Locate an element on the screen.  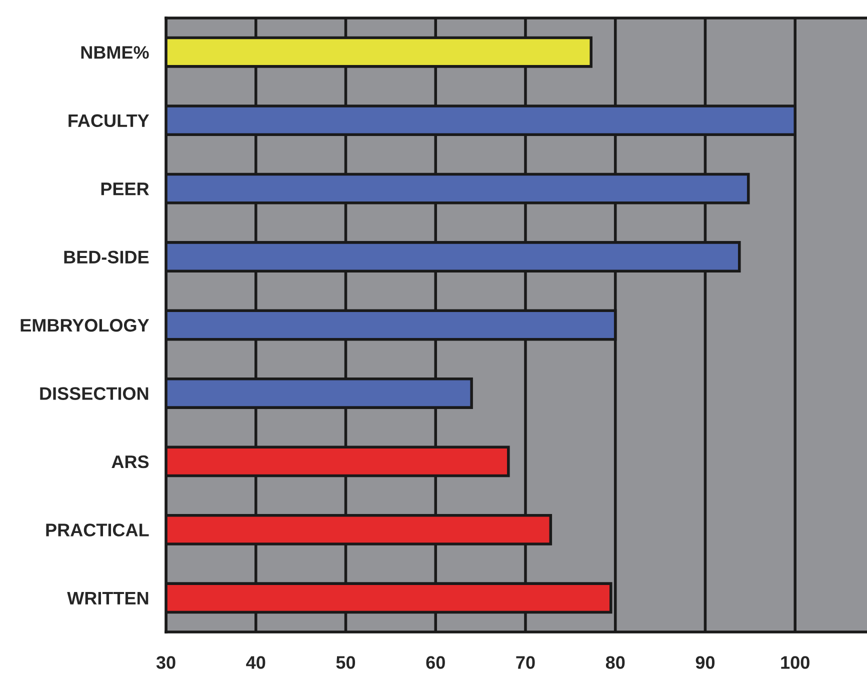
y-tick-label: DISSECTION is located at coordinates (94, 393).